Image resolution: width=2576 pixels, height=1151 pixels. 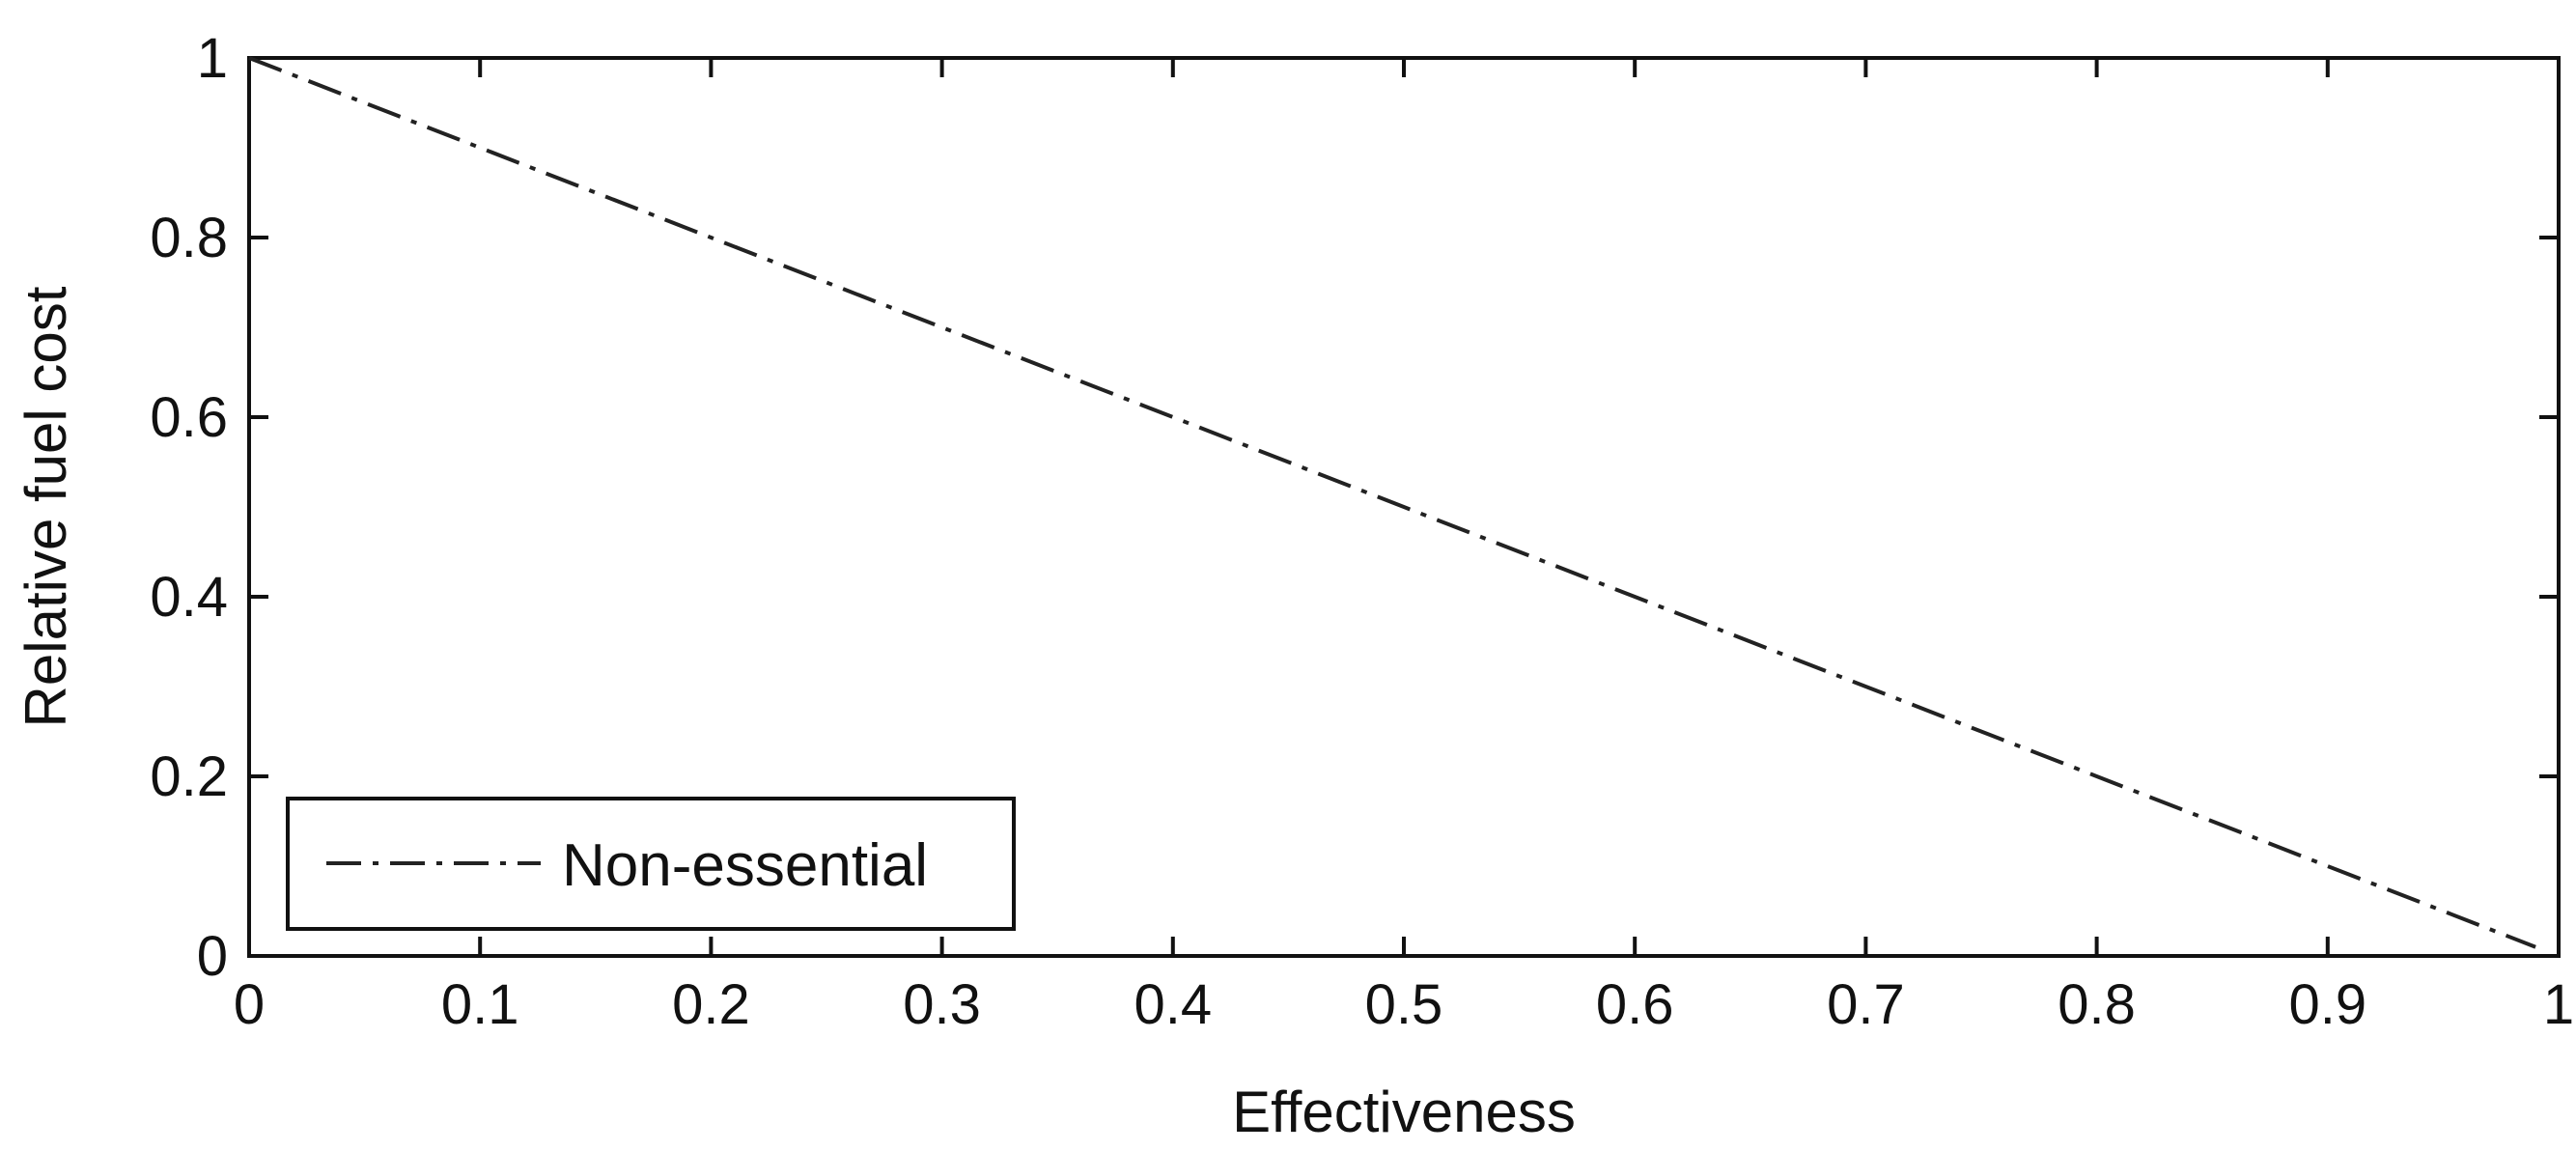 What do you see at coordinates (1635, 1004) in the screenshot?
I see `x-tick-label: 0.6` at bounding box center [1635, 1004].